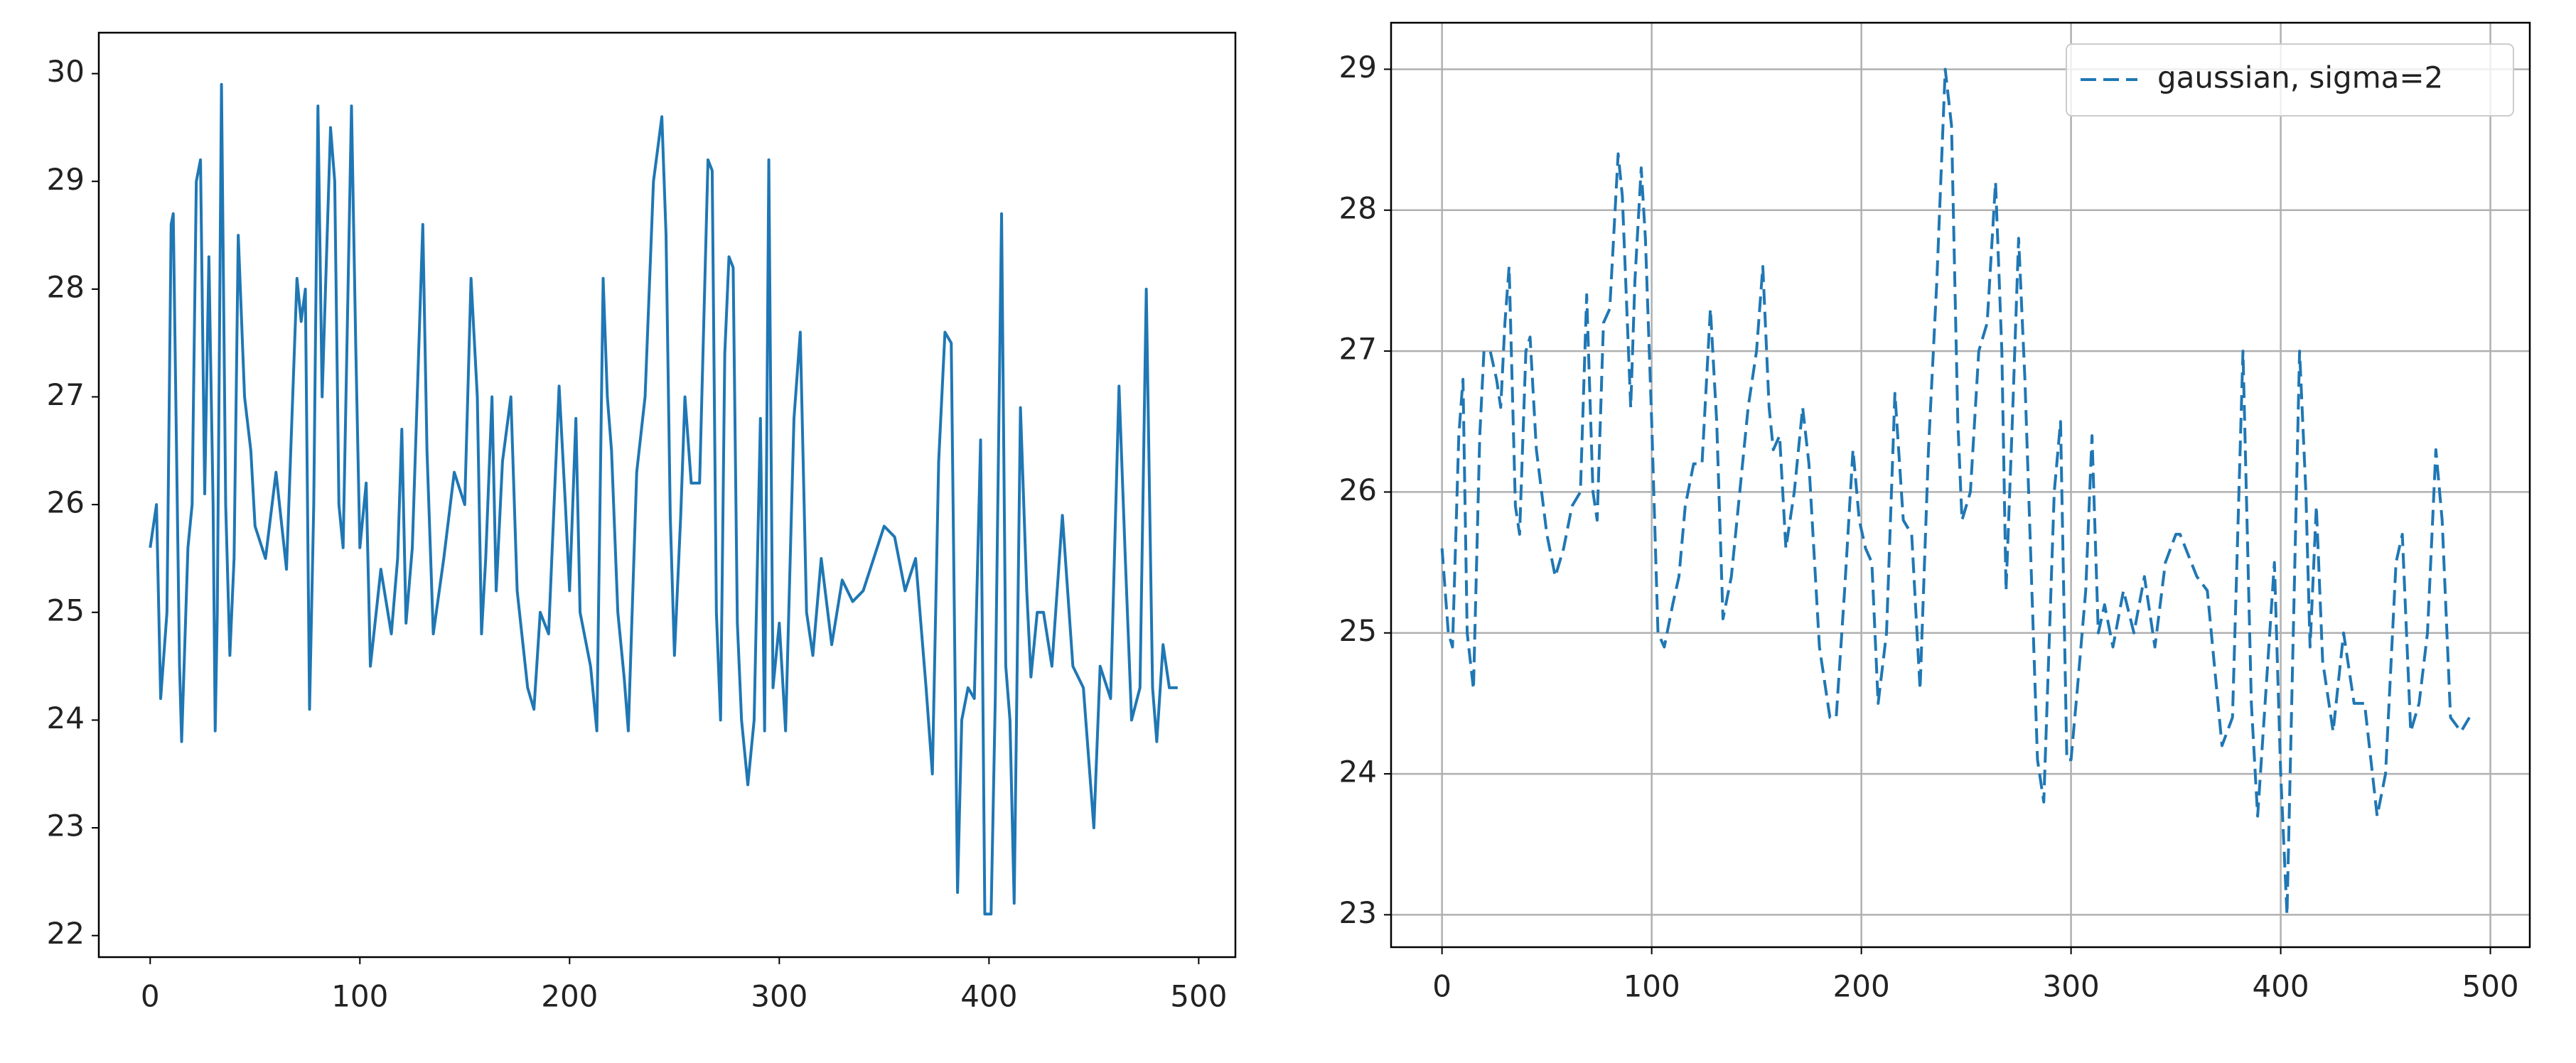 The width and height of the screenshot is (2576, 1063). I want to click on y-tick-label: 30, so click(66, 71).